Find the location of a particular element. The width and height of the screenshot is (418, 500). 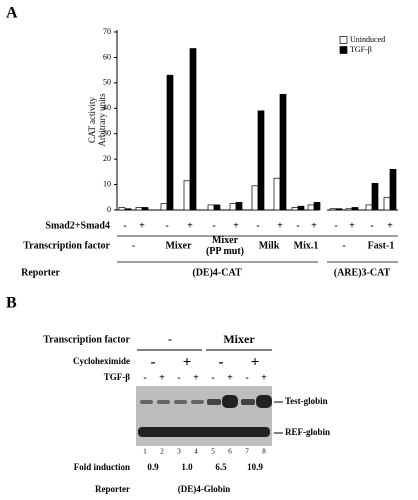

factor-label: Fast-1 is located at coordinates (381, 245).